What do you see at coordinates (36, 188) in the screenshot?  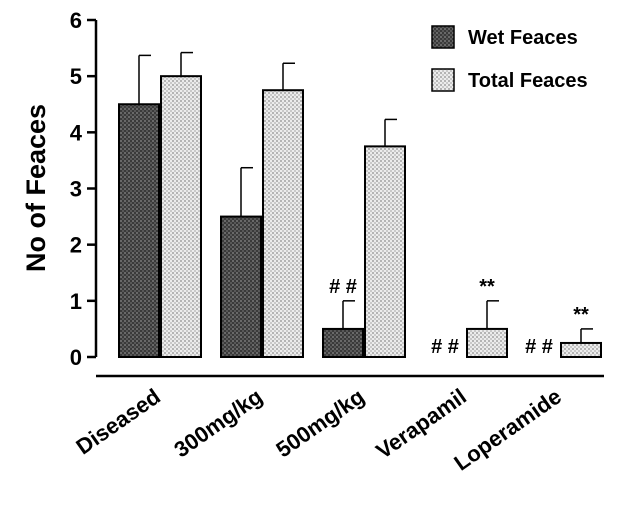 I see `y-axis-label: No of Feaces` at bounding box center [36, 188].